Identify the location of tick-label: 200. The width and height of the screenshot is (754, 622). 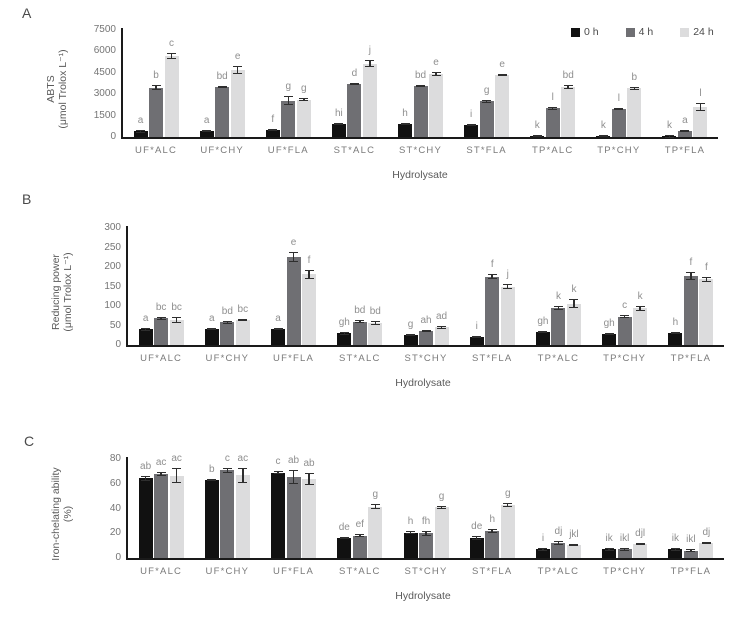
(112, 266).